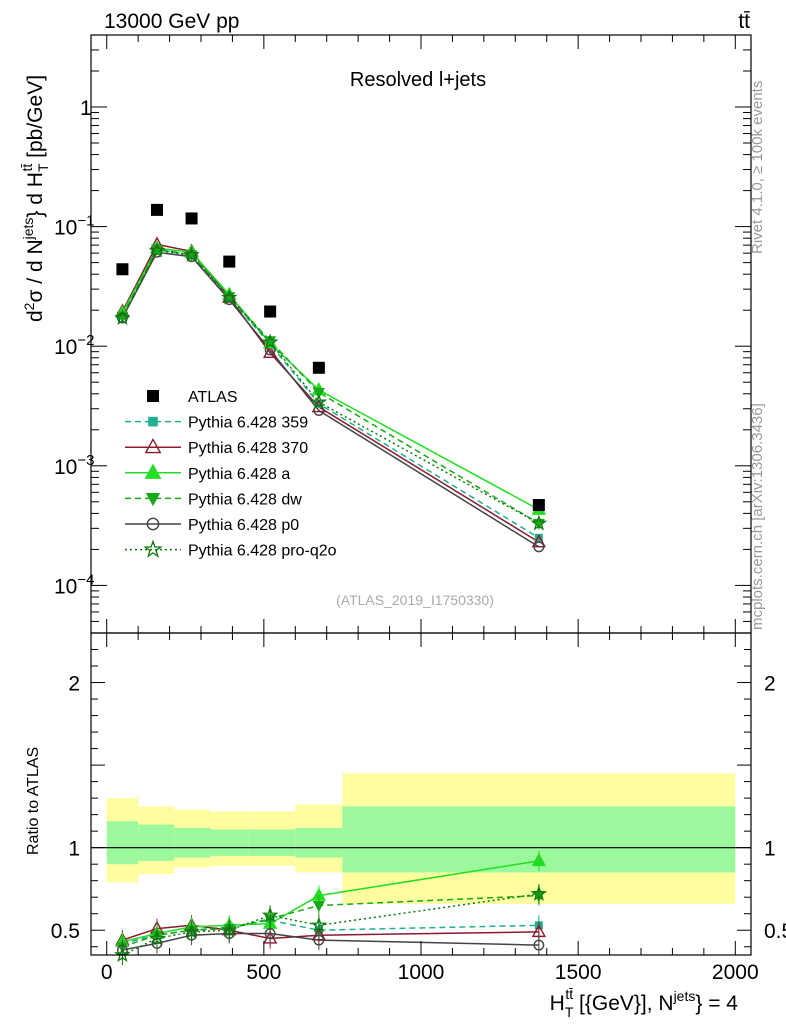  What do you see at coordinates (85, 460) in the screenshot?
I see `y-tick-label-exp: −3` at bounding box center [85, 460].